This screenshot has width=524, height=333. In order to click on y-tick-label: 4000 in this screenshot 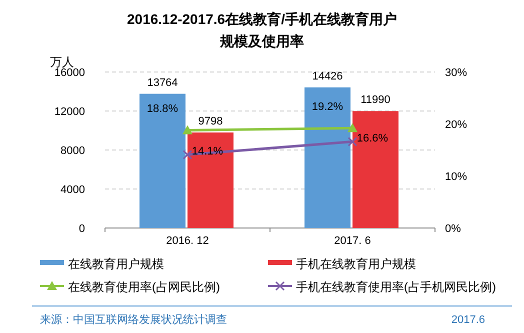, I will do `click(72, 190)`.